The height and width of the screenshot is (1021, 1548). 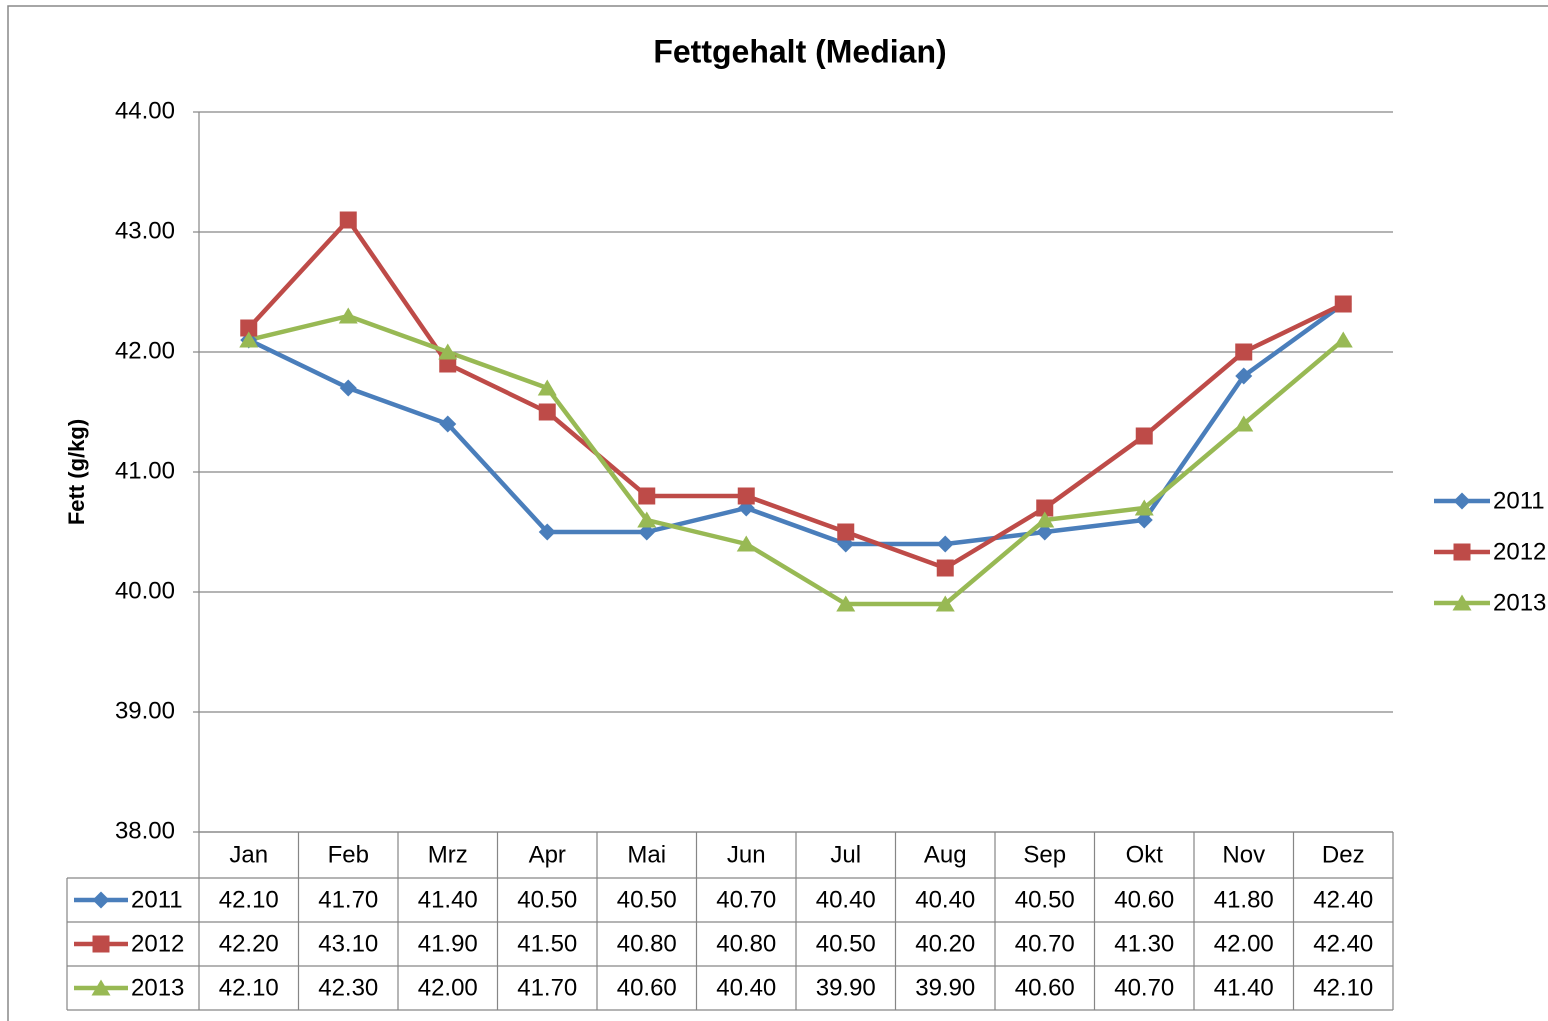 What do you see at coordinates (547, 943) in the screenshot?
I see `table-cell: 41.50` at bounding box center [547, 943].